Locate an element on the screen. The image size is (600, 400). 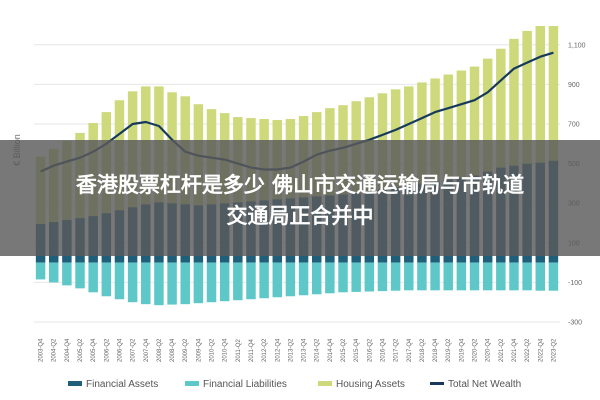
x-tick-label: 2020-Q2 is located at coordinates (476, 350).